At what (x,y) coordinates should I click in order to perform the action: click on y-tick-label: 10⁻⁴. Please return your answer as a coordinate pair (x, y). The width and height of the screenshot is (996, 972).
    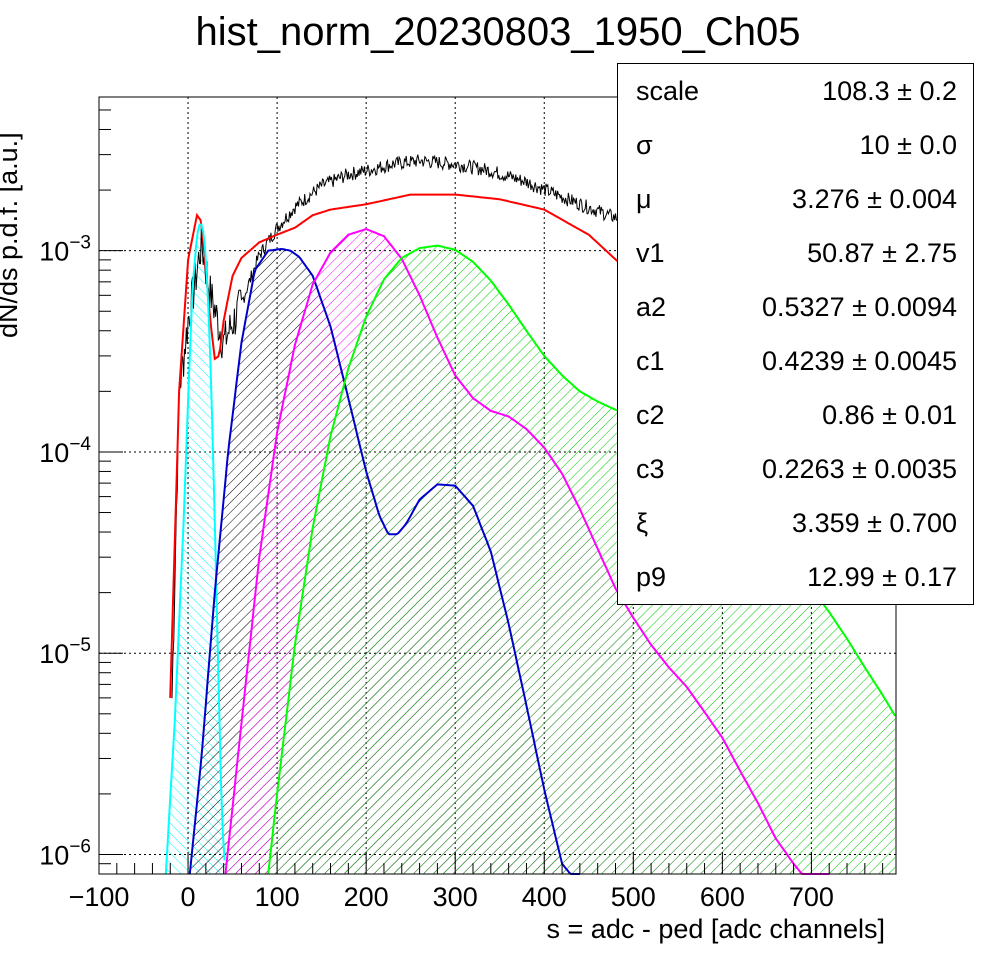
    Looking at the image, I should click on (65, 451).